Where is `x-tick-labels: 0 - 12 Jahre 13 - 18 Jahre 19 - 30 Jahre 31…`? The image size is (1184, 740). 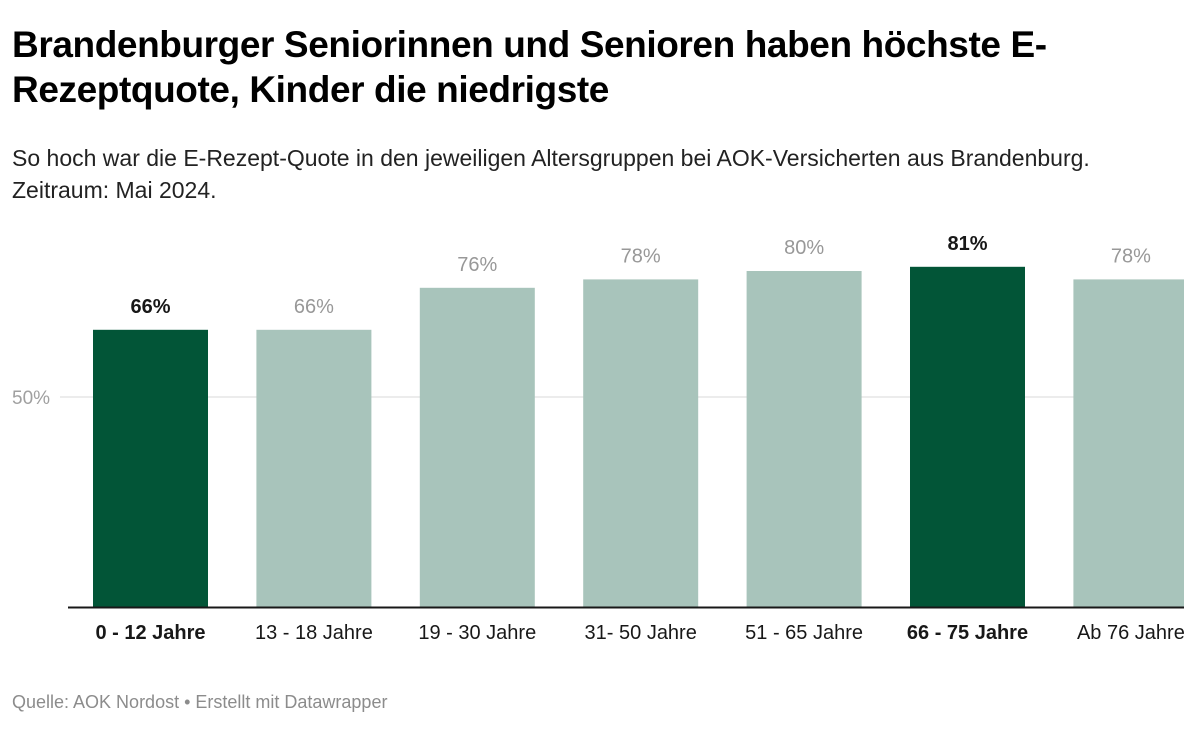 x-tick-labels: 0 - 12 Jahre 13 - 18 Jahre 19 - 30 Jahre 31… is located at coordinates (639, 633).